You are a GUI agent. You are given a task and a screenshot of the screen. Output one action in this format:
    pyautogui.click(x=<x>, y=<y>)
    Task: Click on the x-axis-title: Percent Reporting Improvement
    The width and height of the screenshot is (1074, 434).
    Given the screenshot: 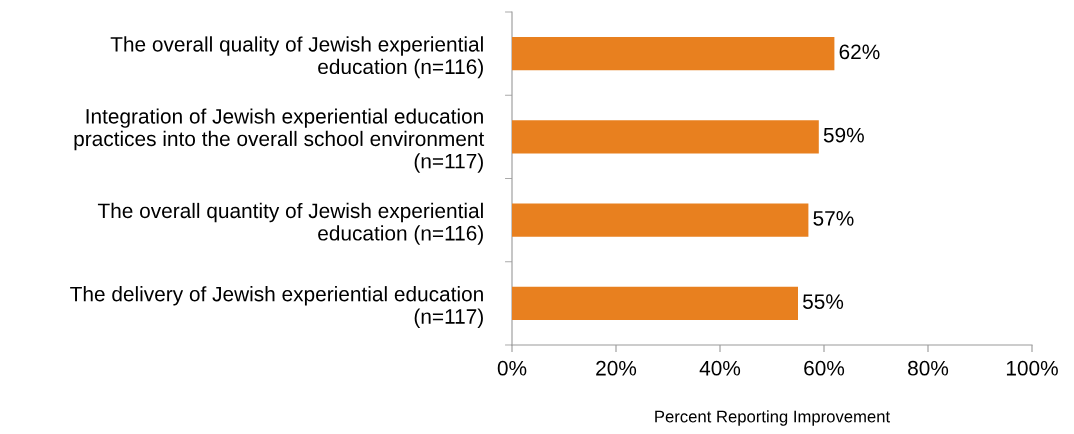 What is the action you would take?
    pyautogui.click(x=772, y=418)
    